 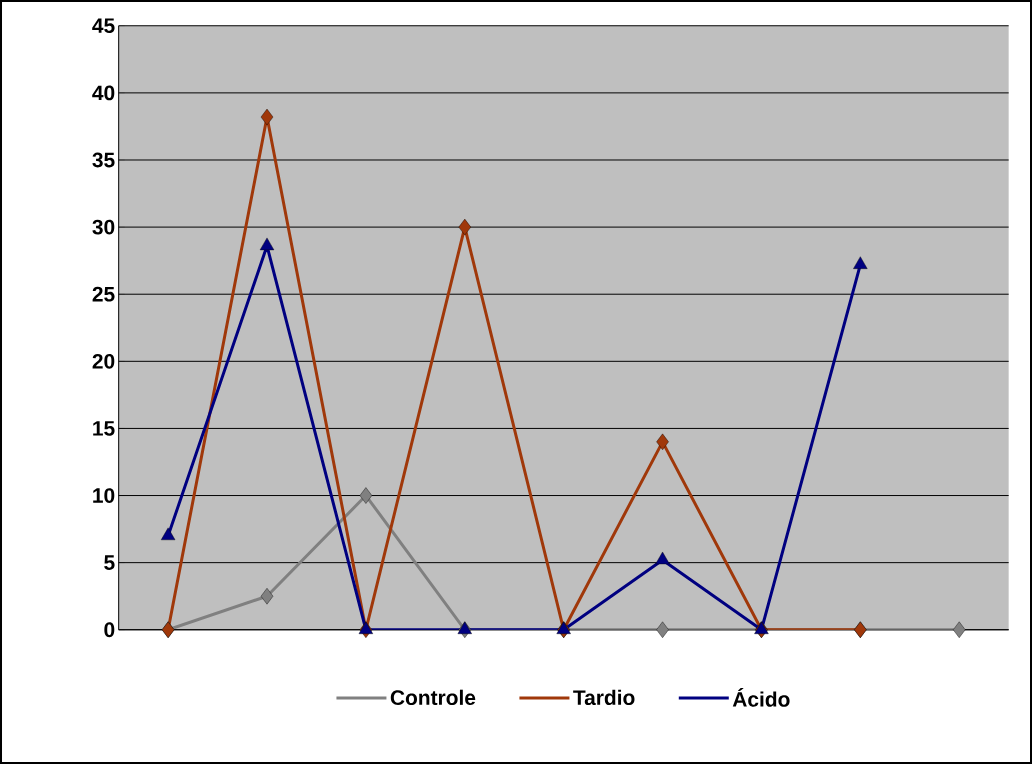 I want to click on y-tick-label: 30, so click(x=103, y=227).